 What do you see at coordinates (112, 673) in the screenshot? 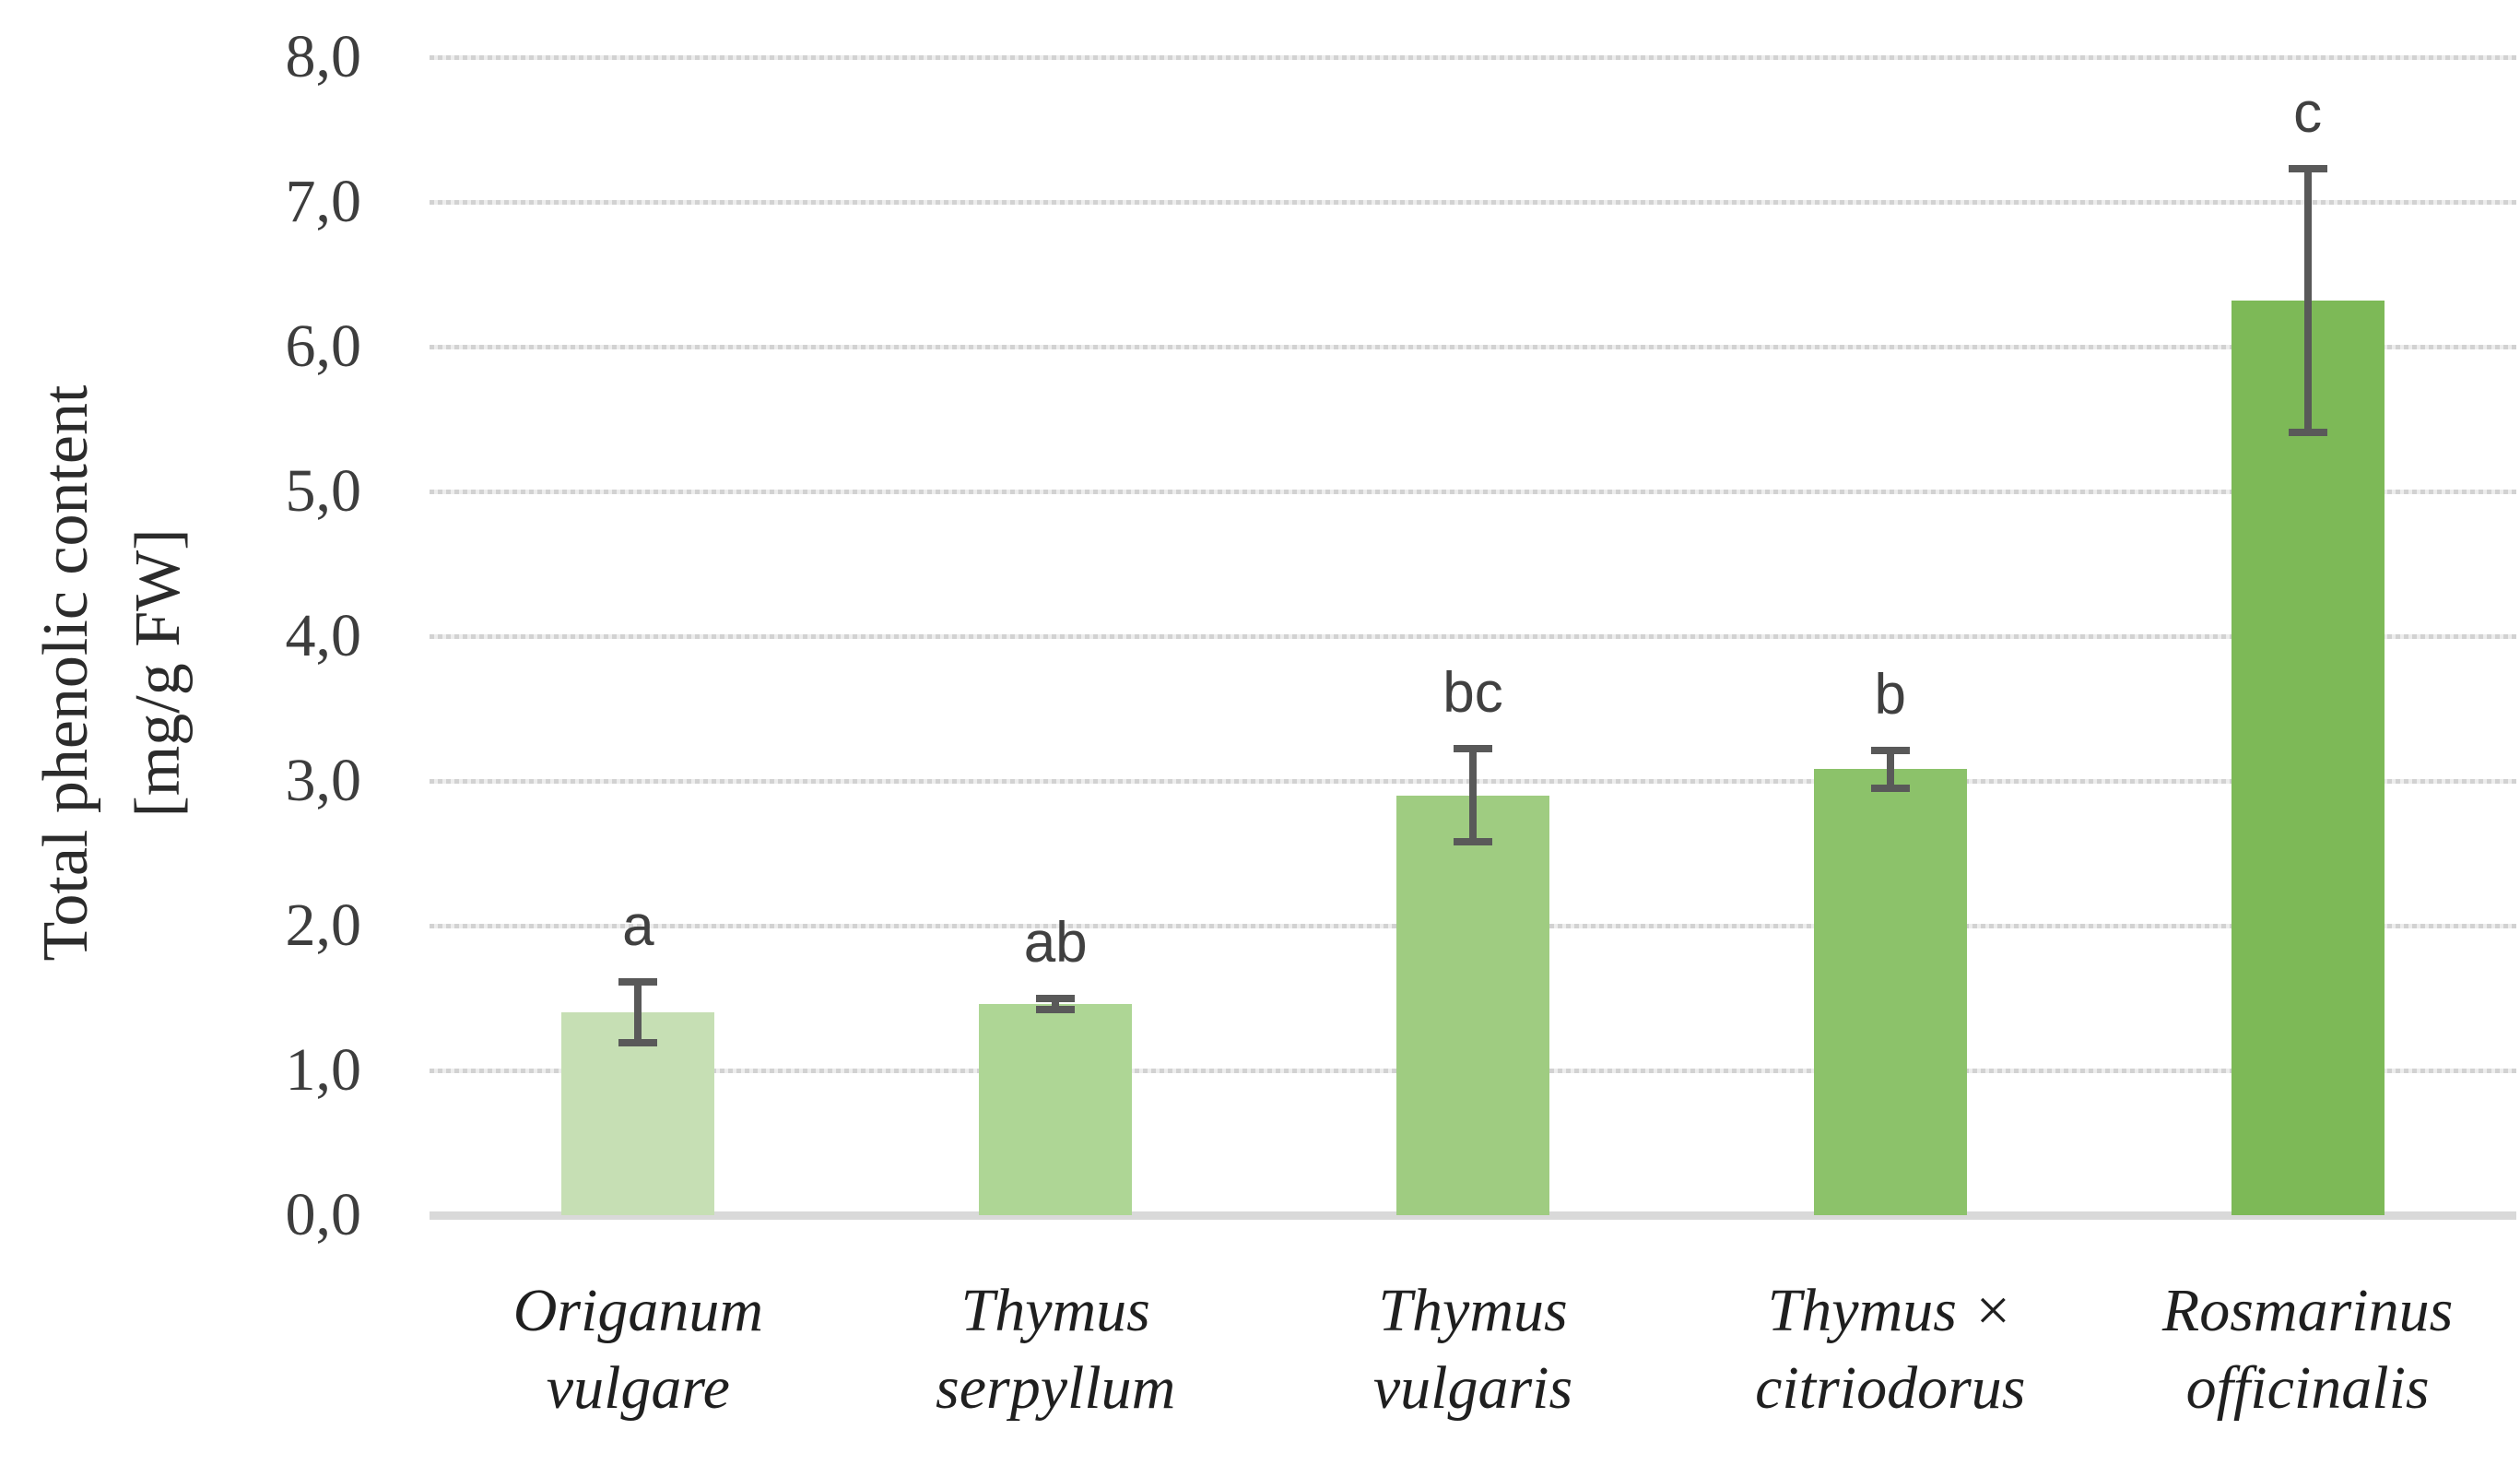
I see `y-axis-title: Total phenolic content [mg/g FW]` at bounding box center [112, 673].